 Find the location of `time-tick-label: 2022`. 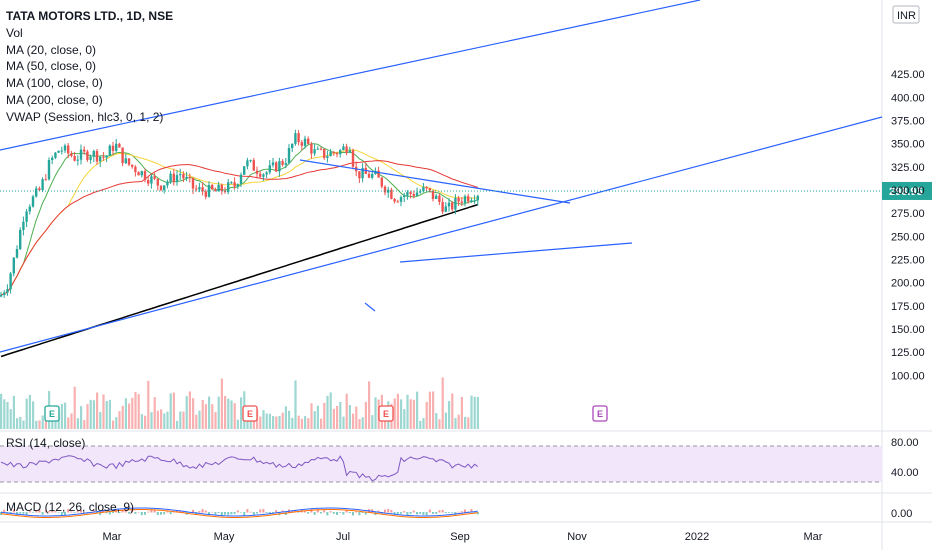

time-tick-label: 2022 is located at coordinates (697, 537).